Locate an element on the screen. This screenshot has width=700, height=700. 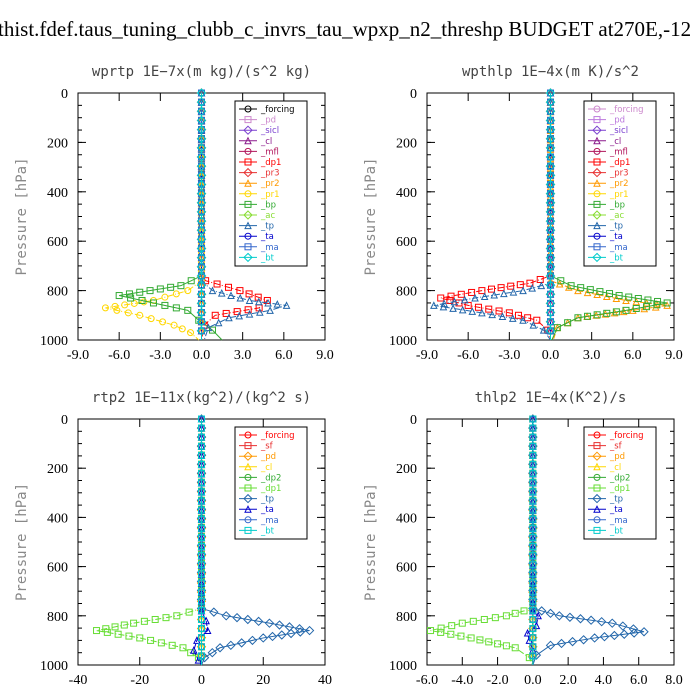
x-tick-label: -9.0 is located at coordinates (78, 355).